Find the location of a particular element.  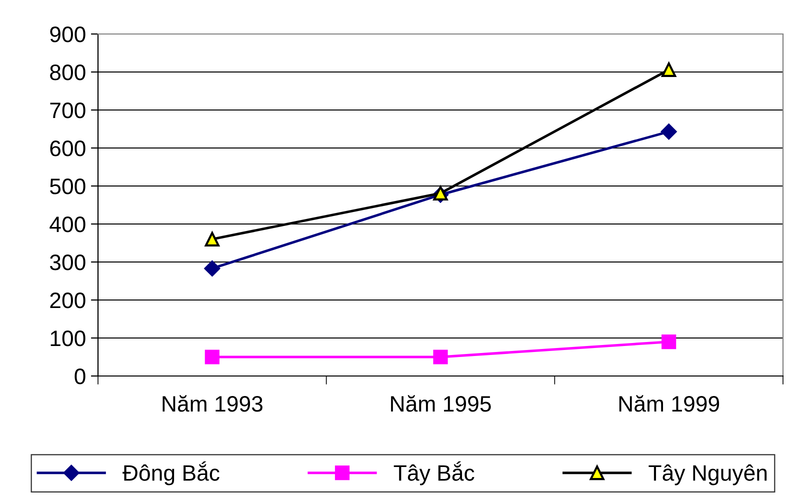

y-tick-label: 600 is located at coordinates (68, 148).